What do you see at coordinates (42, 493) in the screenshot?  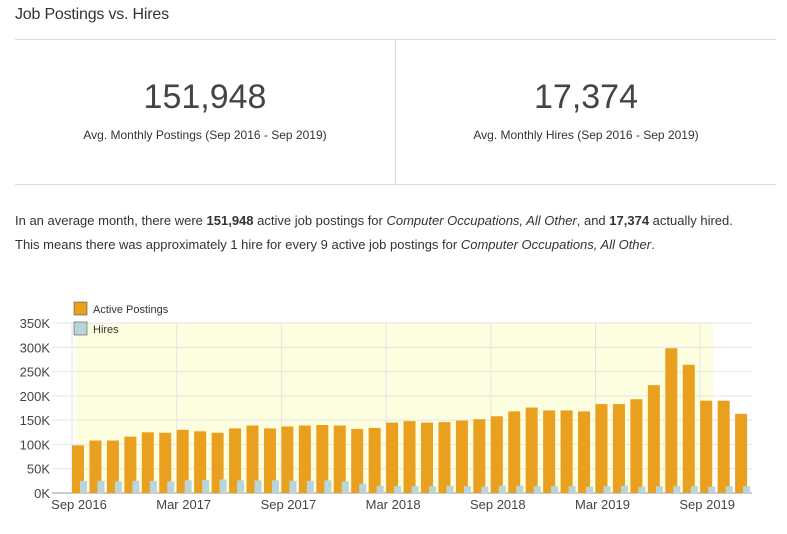 I see `y-tick-label: 0K` at bounding box center [42, 493].